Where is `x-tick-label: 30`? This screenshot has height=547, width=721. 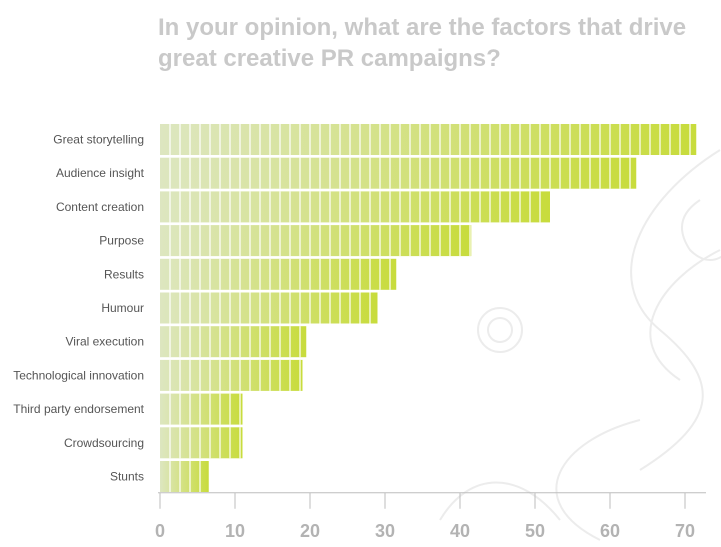
x-tick-label: 30 is located at coordinates (385, 531).